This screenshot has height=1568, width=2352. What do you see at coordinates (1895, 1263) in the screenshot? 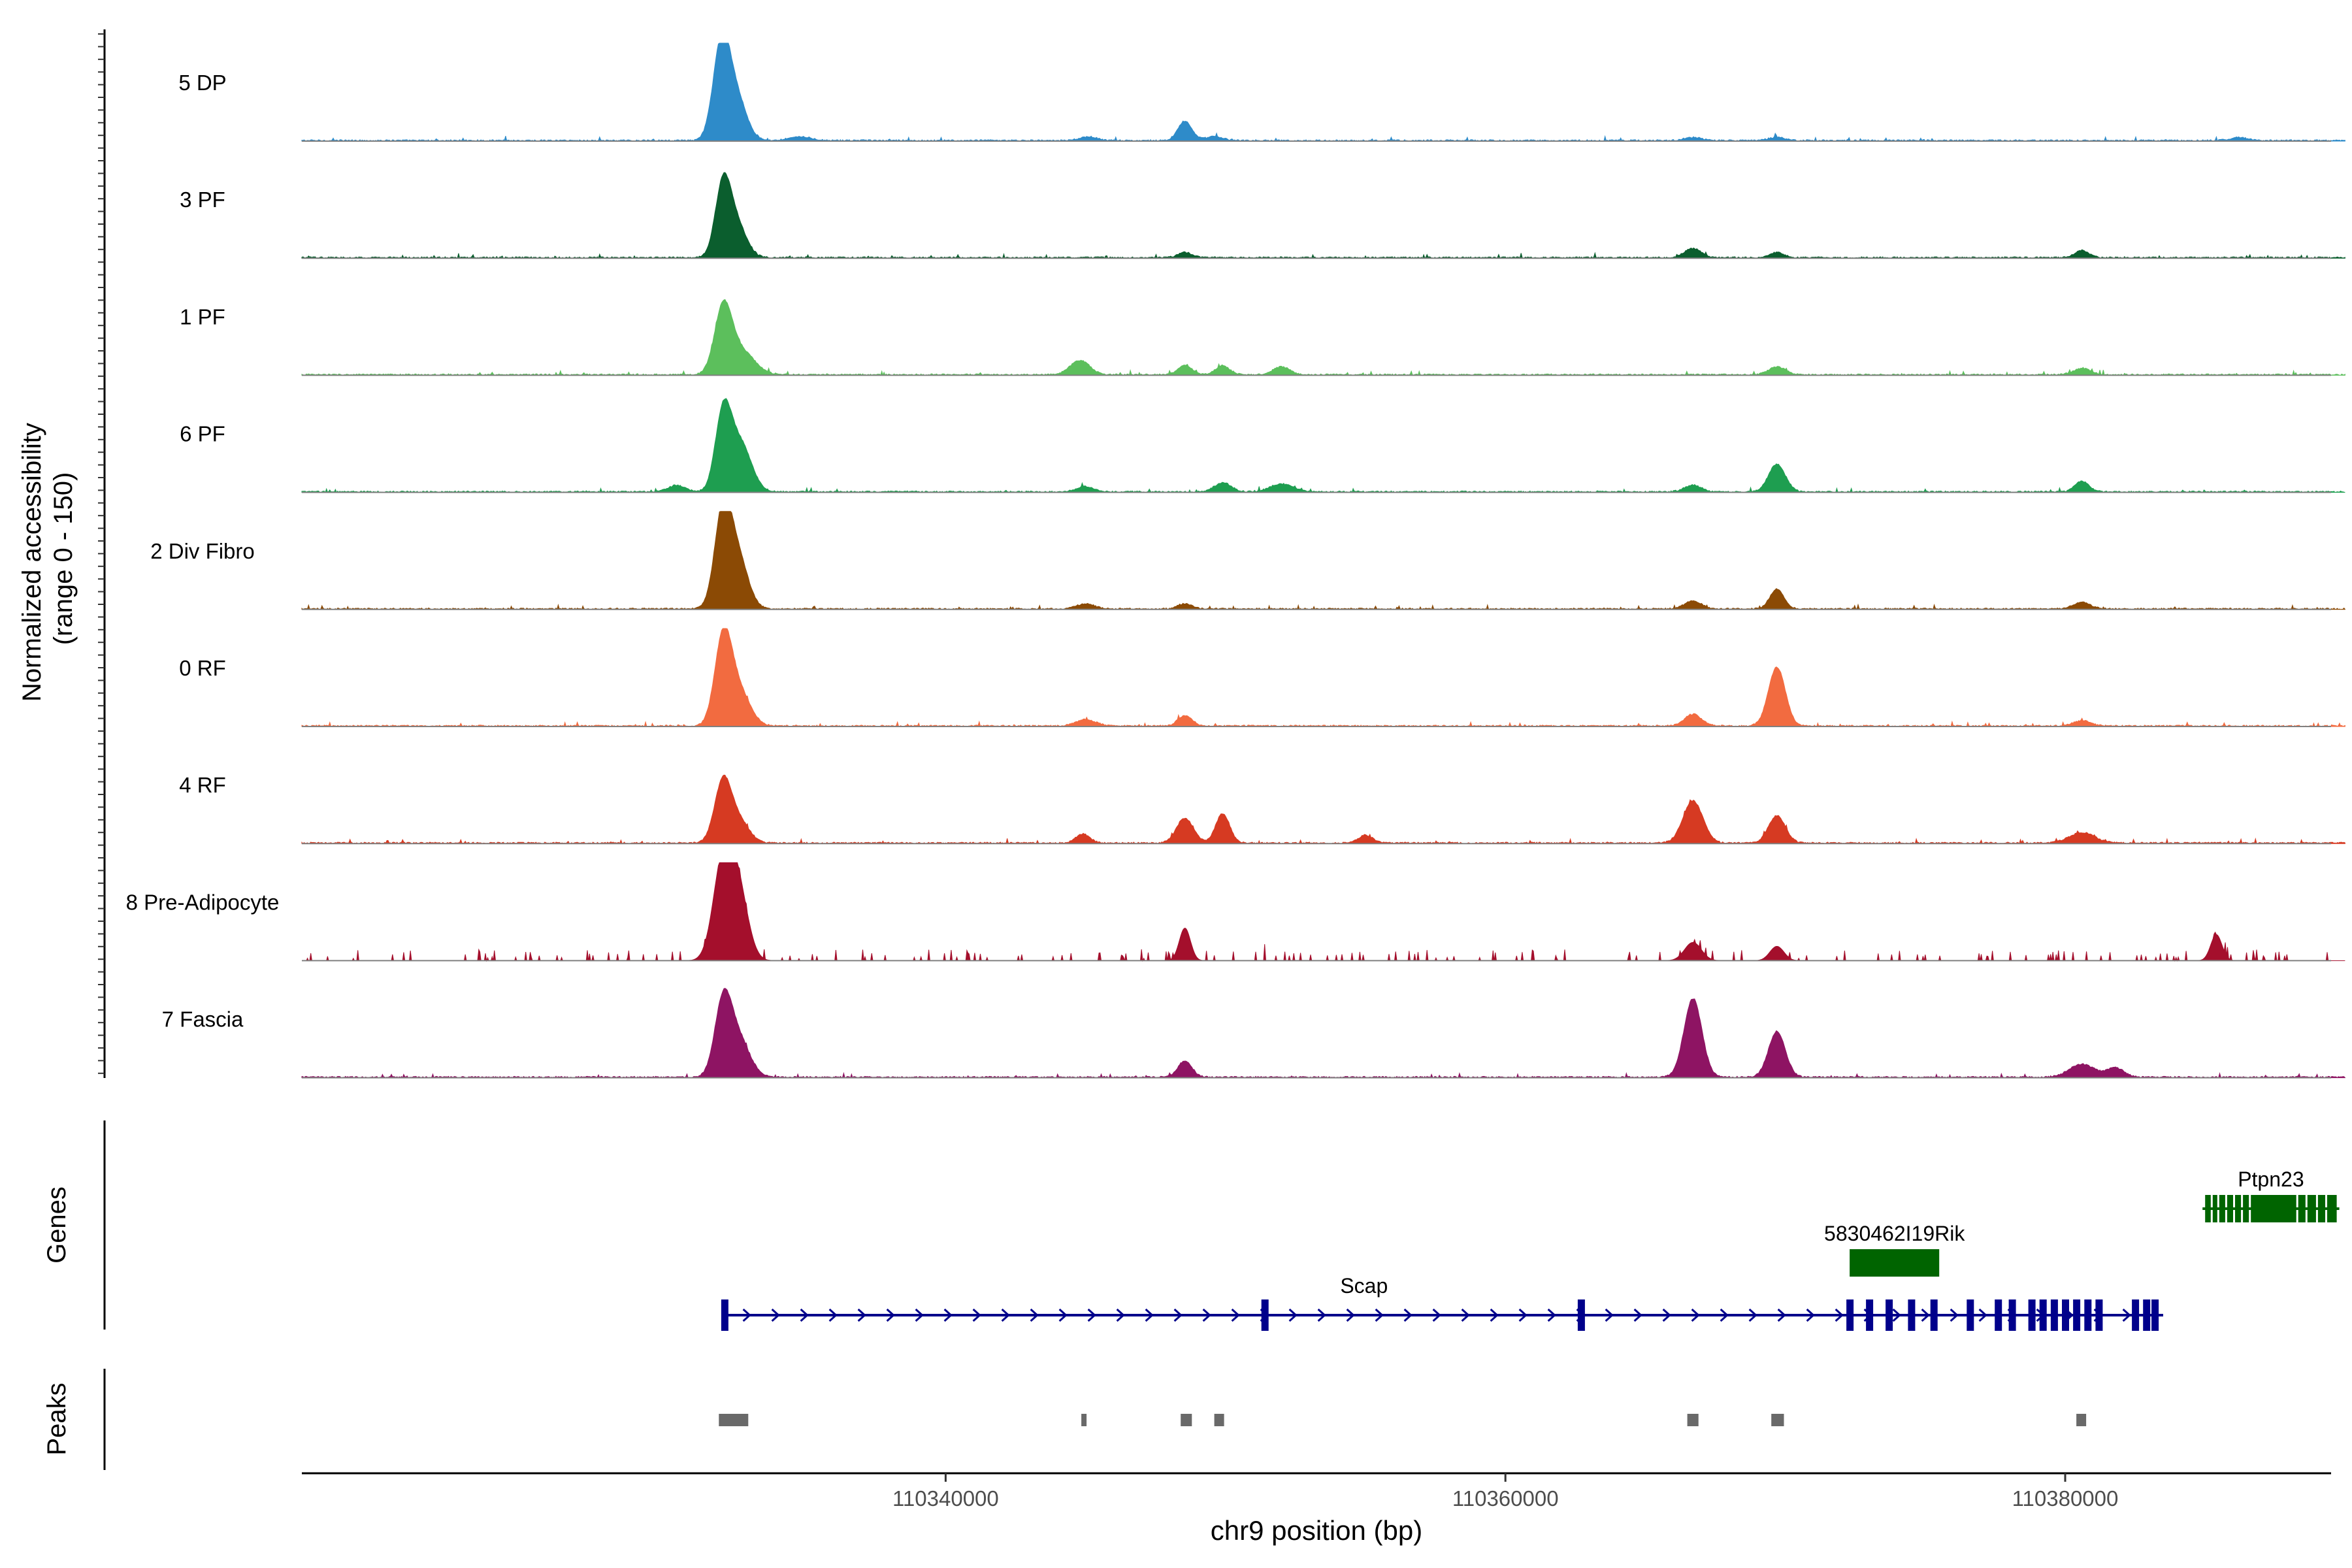
I see `gene-body` at bounding box center [1895, 1263].